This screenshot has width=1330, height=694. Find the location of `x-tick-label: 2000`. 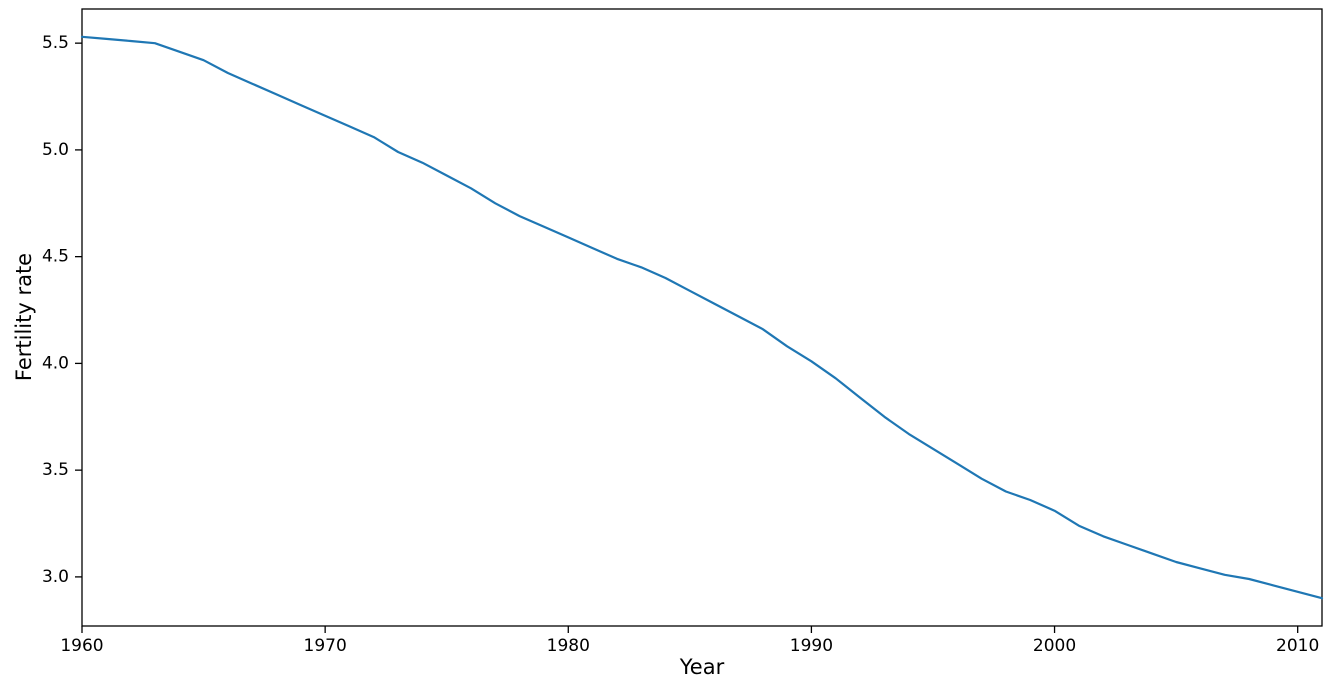

x-tick-label: 2000 is located at coordinates (1054, 646).